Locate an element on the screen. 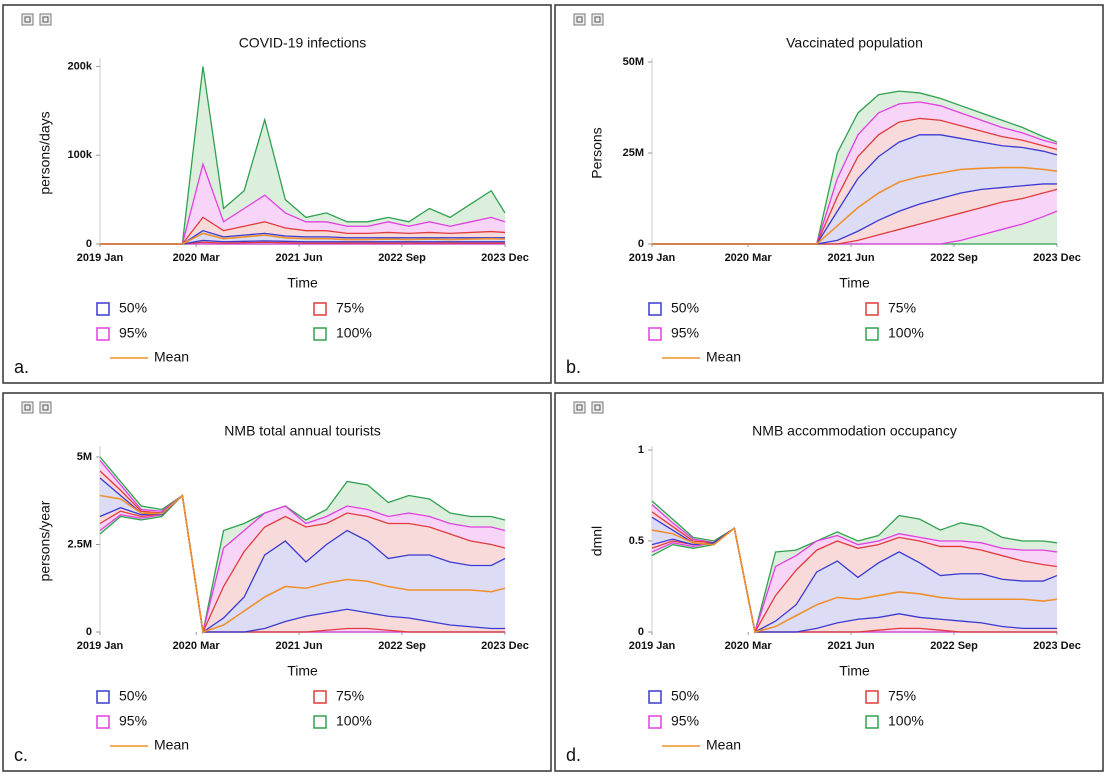 The image size is (1105, 776). y-axis-title: persons/year is located at coordinates (45, 540).